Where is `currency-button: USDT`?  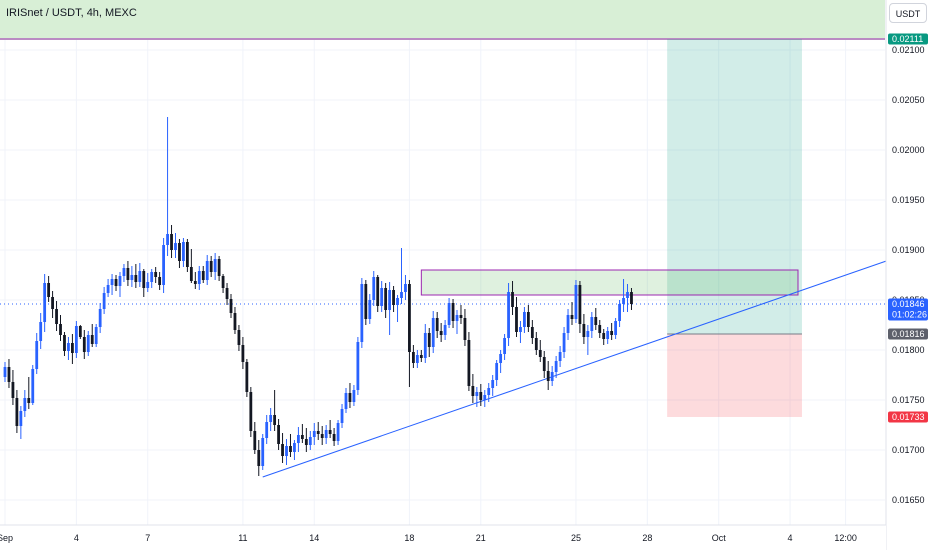 currency-button: USDT is located at coordinates (908, 13).